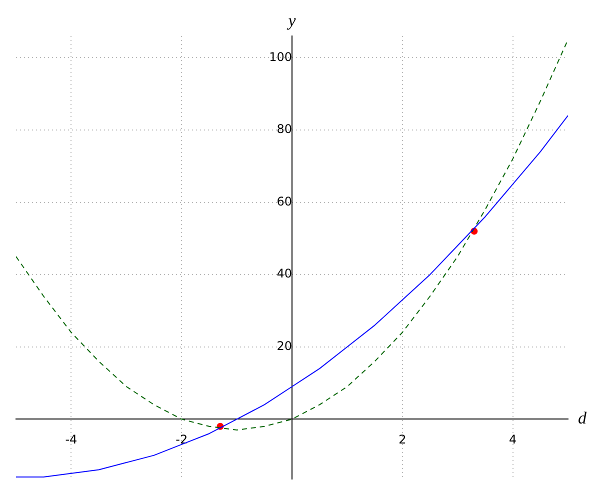 This screenshot has width=600, height=500. Describe the element at coordinates (284, 273) in the screenshot. I see `y-tick-label: 40` at that location.